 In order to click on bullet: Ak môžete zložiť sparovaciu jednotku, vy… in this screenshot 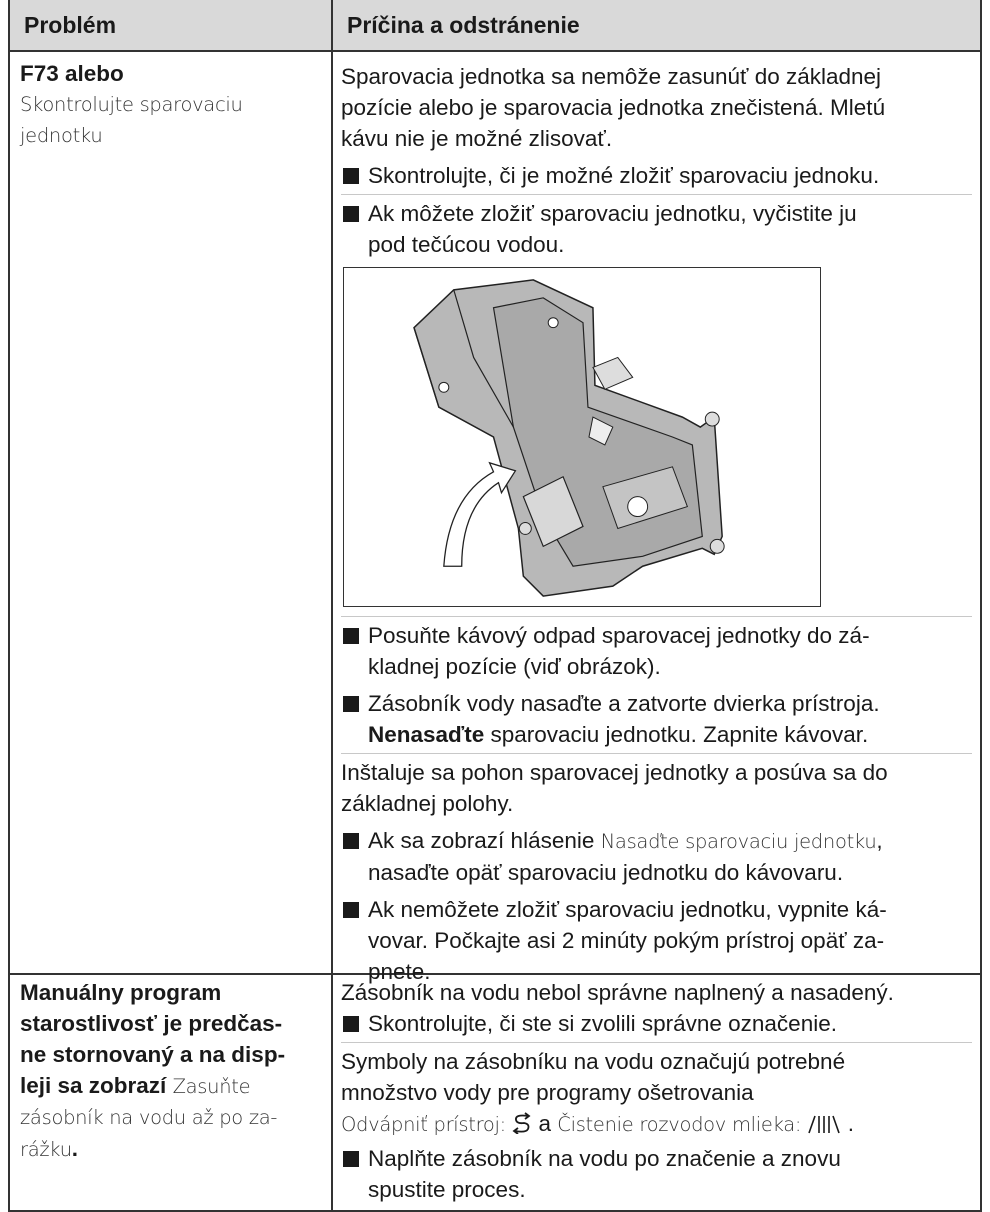, I will do `click(656, 228)`.